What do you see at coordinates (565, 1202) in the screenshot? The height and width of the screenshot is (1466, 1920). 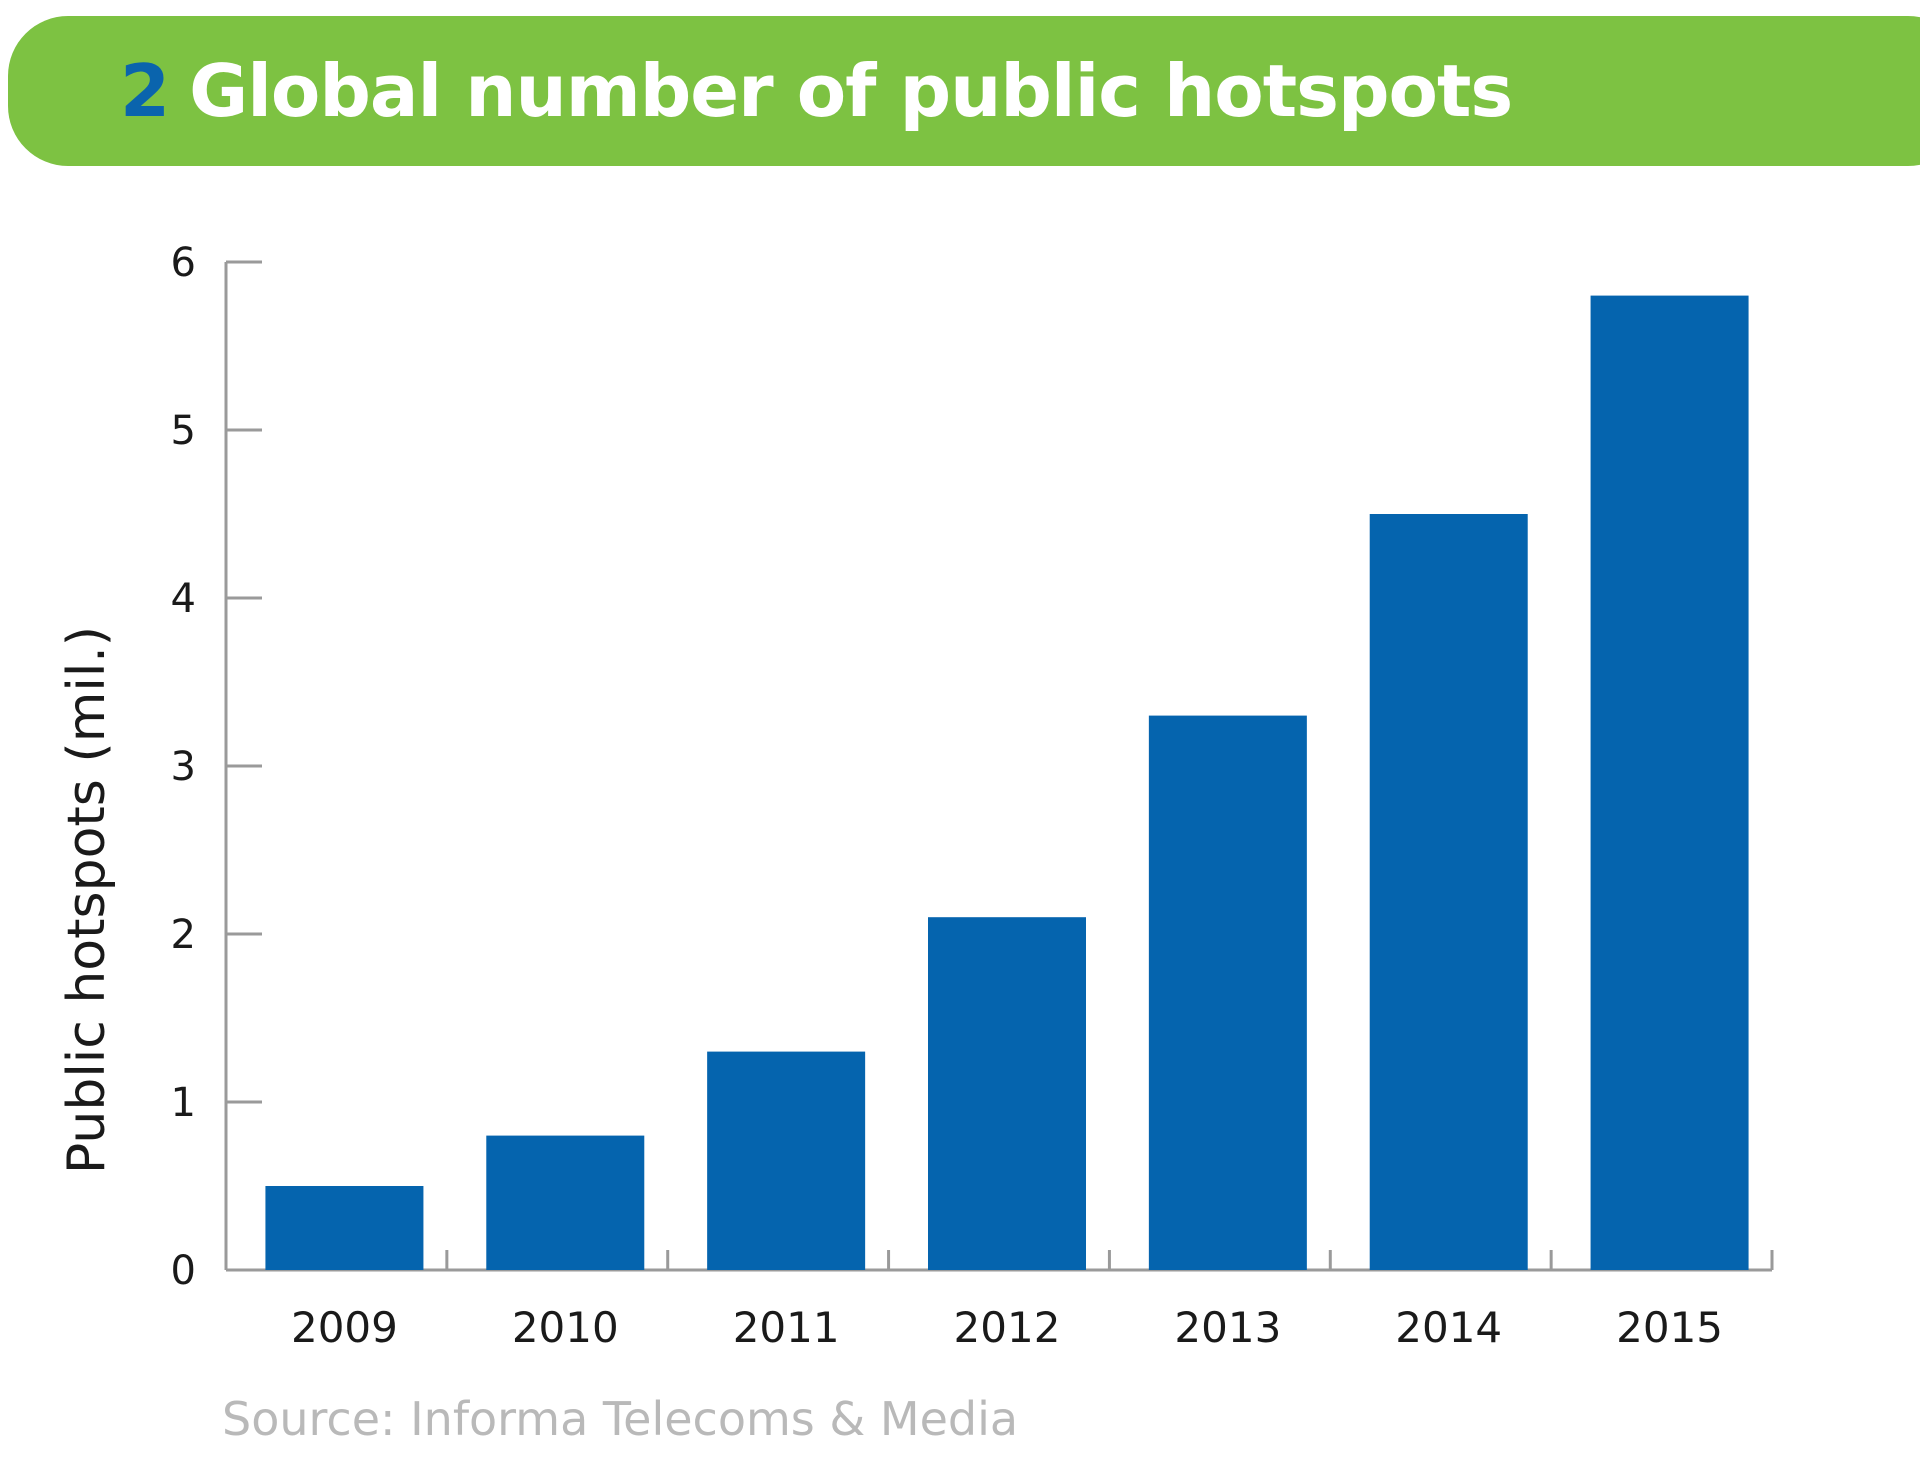 I see `bar-2010` at bounding box center [565, 1202].